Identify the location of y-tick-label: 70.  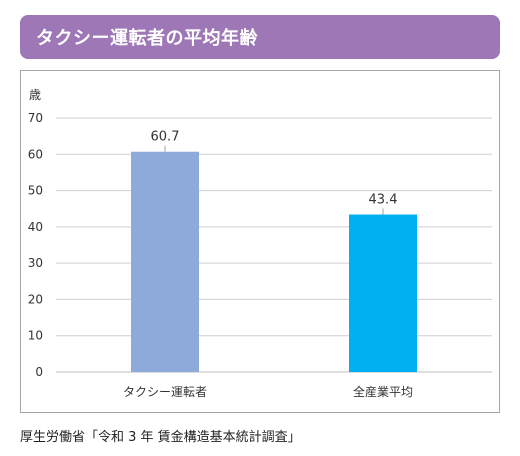
(35, 118).